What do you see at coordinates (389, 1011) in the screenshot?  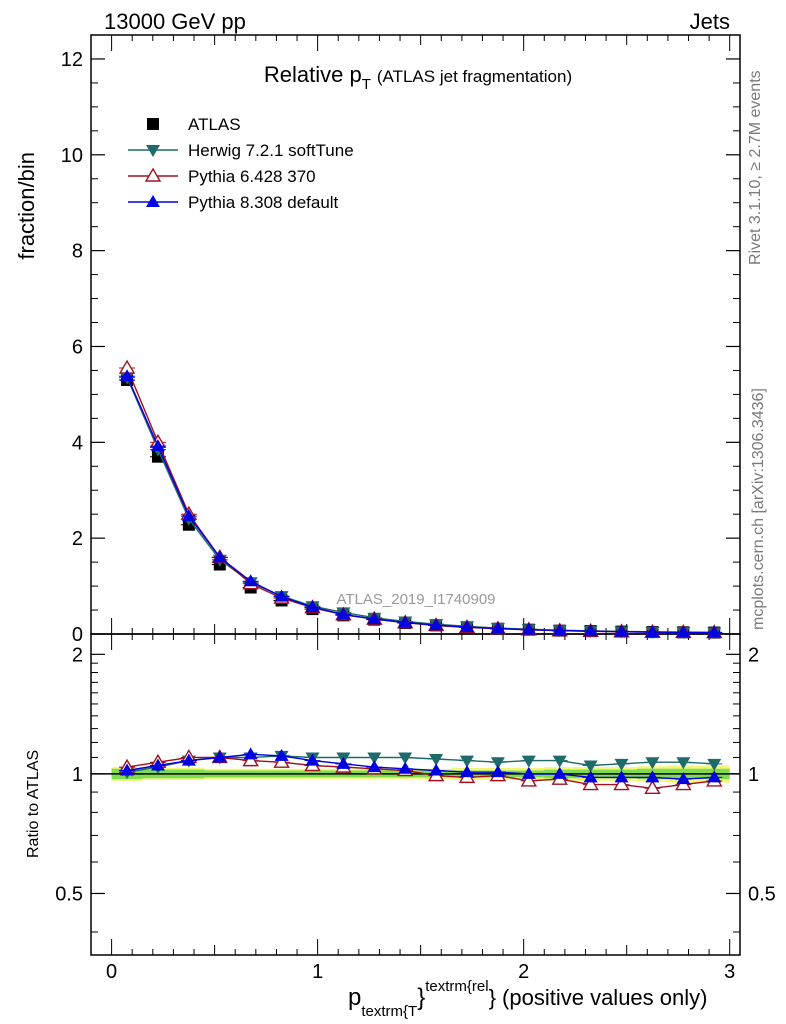 I see `x-axis-label-sub: textrm{T` at bounding box center [389, 1011].